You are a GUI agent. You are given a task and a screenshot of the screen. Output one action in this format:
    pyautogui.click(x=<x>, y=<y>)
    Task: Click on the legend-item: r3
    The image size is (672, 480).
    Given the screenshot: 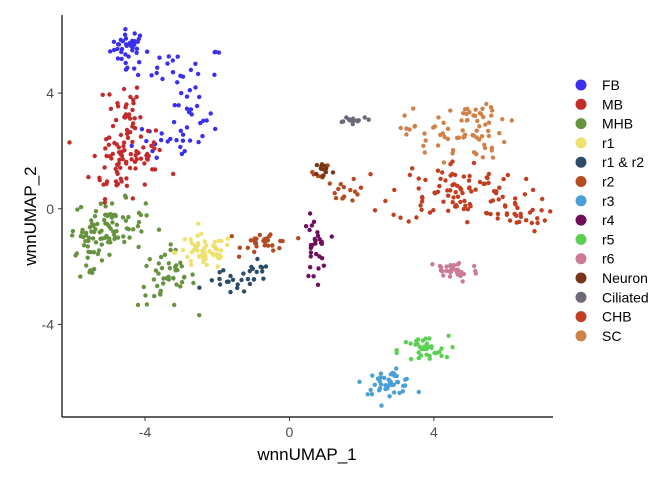 What is the action you would take?
    pyautogui.click(x=595, y=201)
    